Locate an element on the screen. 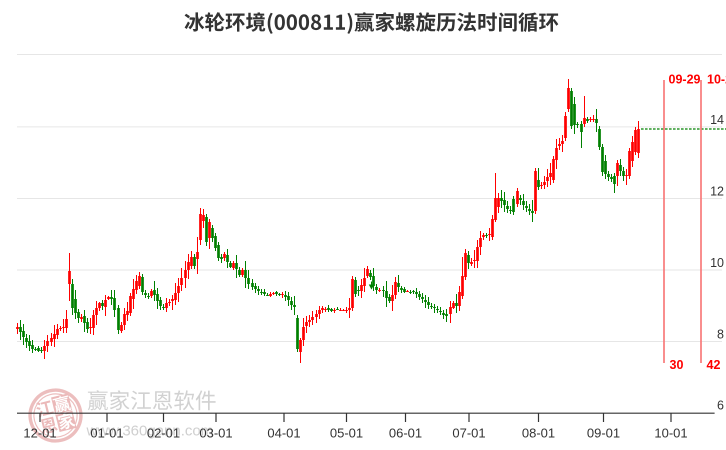 This screenshot has height=450, width=726. svg-text: 10 is located at coordinates (717, 263).